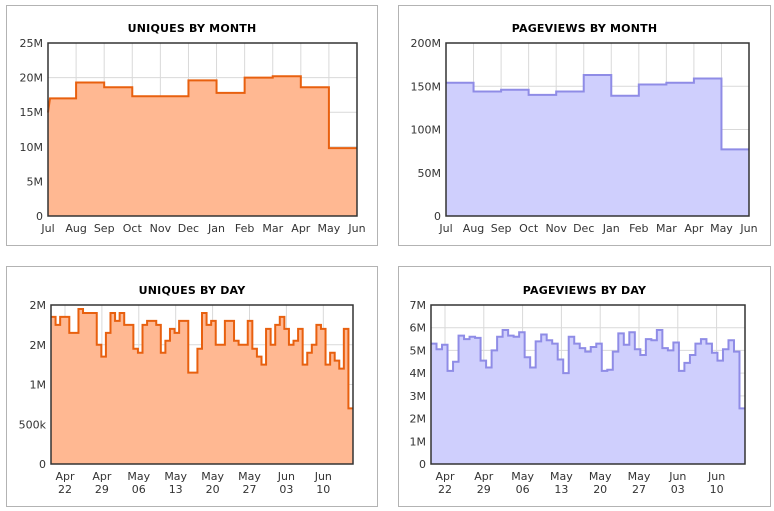 The width and height of the screenshot is (774, 511). Describe the element at coordinates (418, 328) in the screenshot. I see `y-tick-label: 6M` at that location.